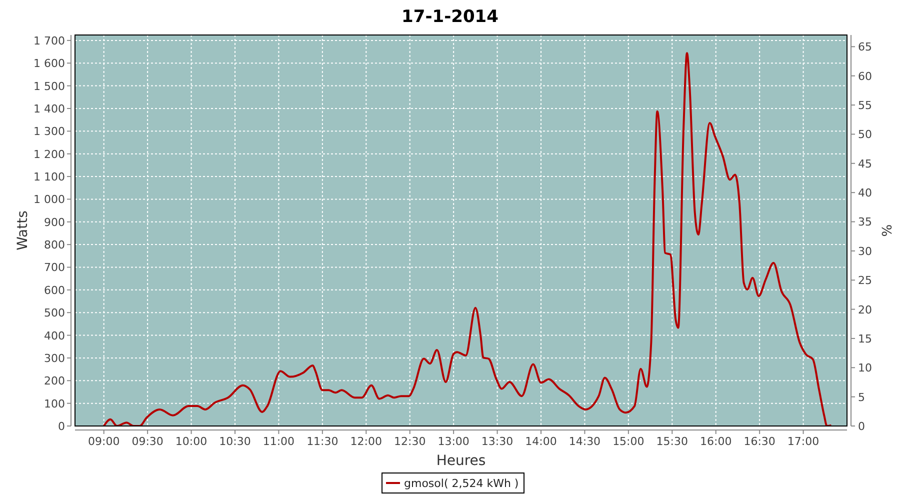 This screenshot has height=500, width=900. Describe the element at coordinates (54, 335) in the screenshot. I see `y-tick-label: 400` at that location.